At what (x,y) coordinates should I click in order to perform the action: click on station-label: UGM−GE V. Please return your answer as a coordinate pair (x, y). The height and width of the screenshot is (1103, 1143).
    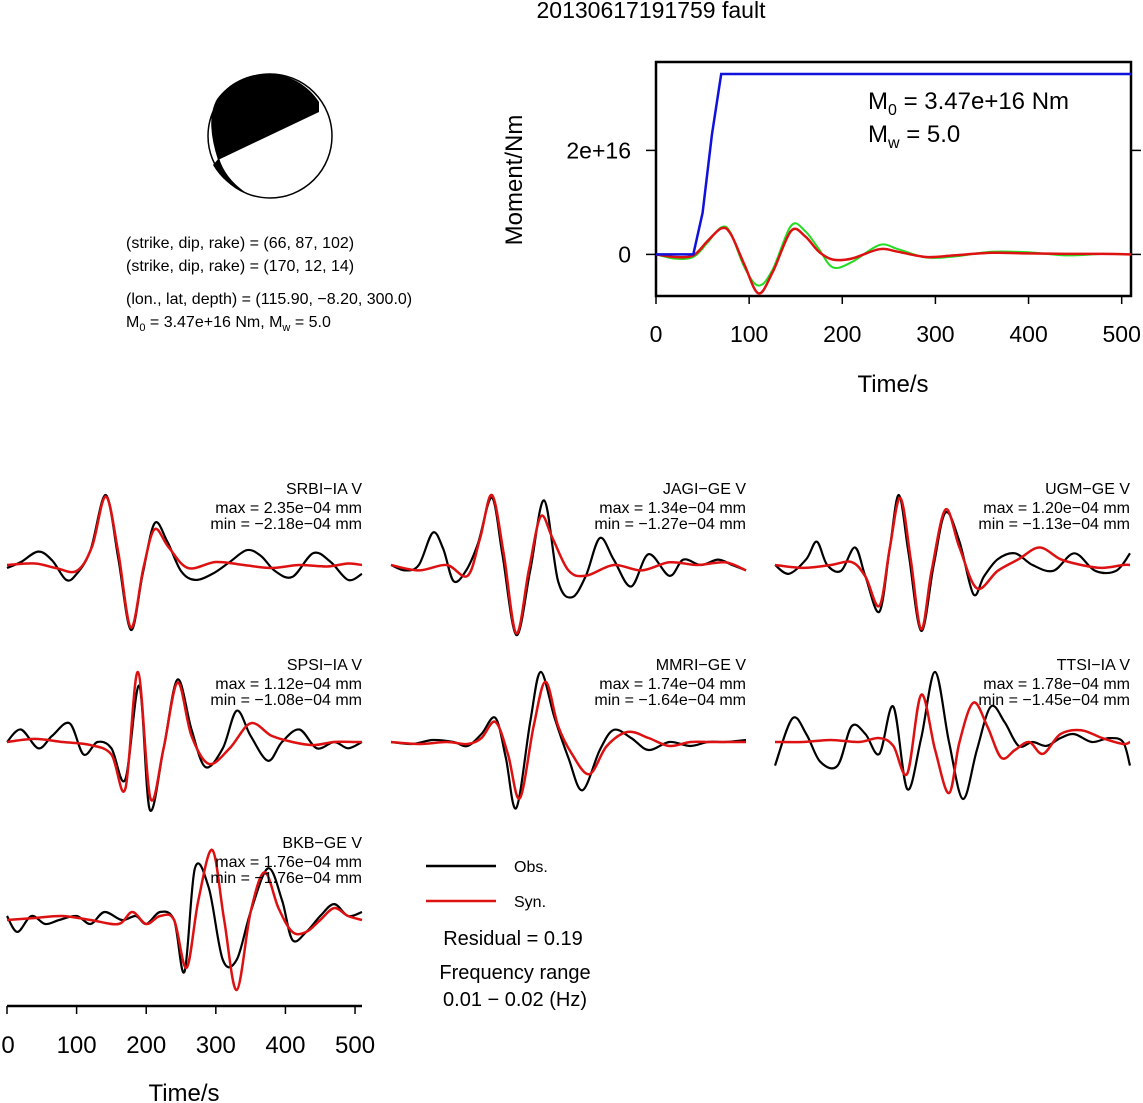
    Looking at the image, I should click on (1087, 489).